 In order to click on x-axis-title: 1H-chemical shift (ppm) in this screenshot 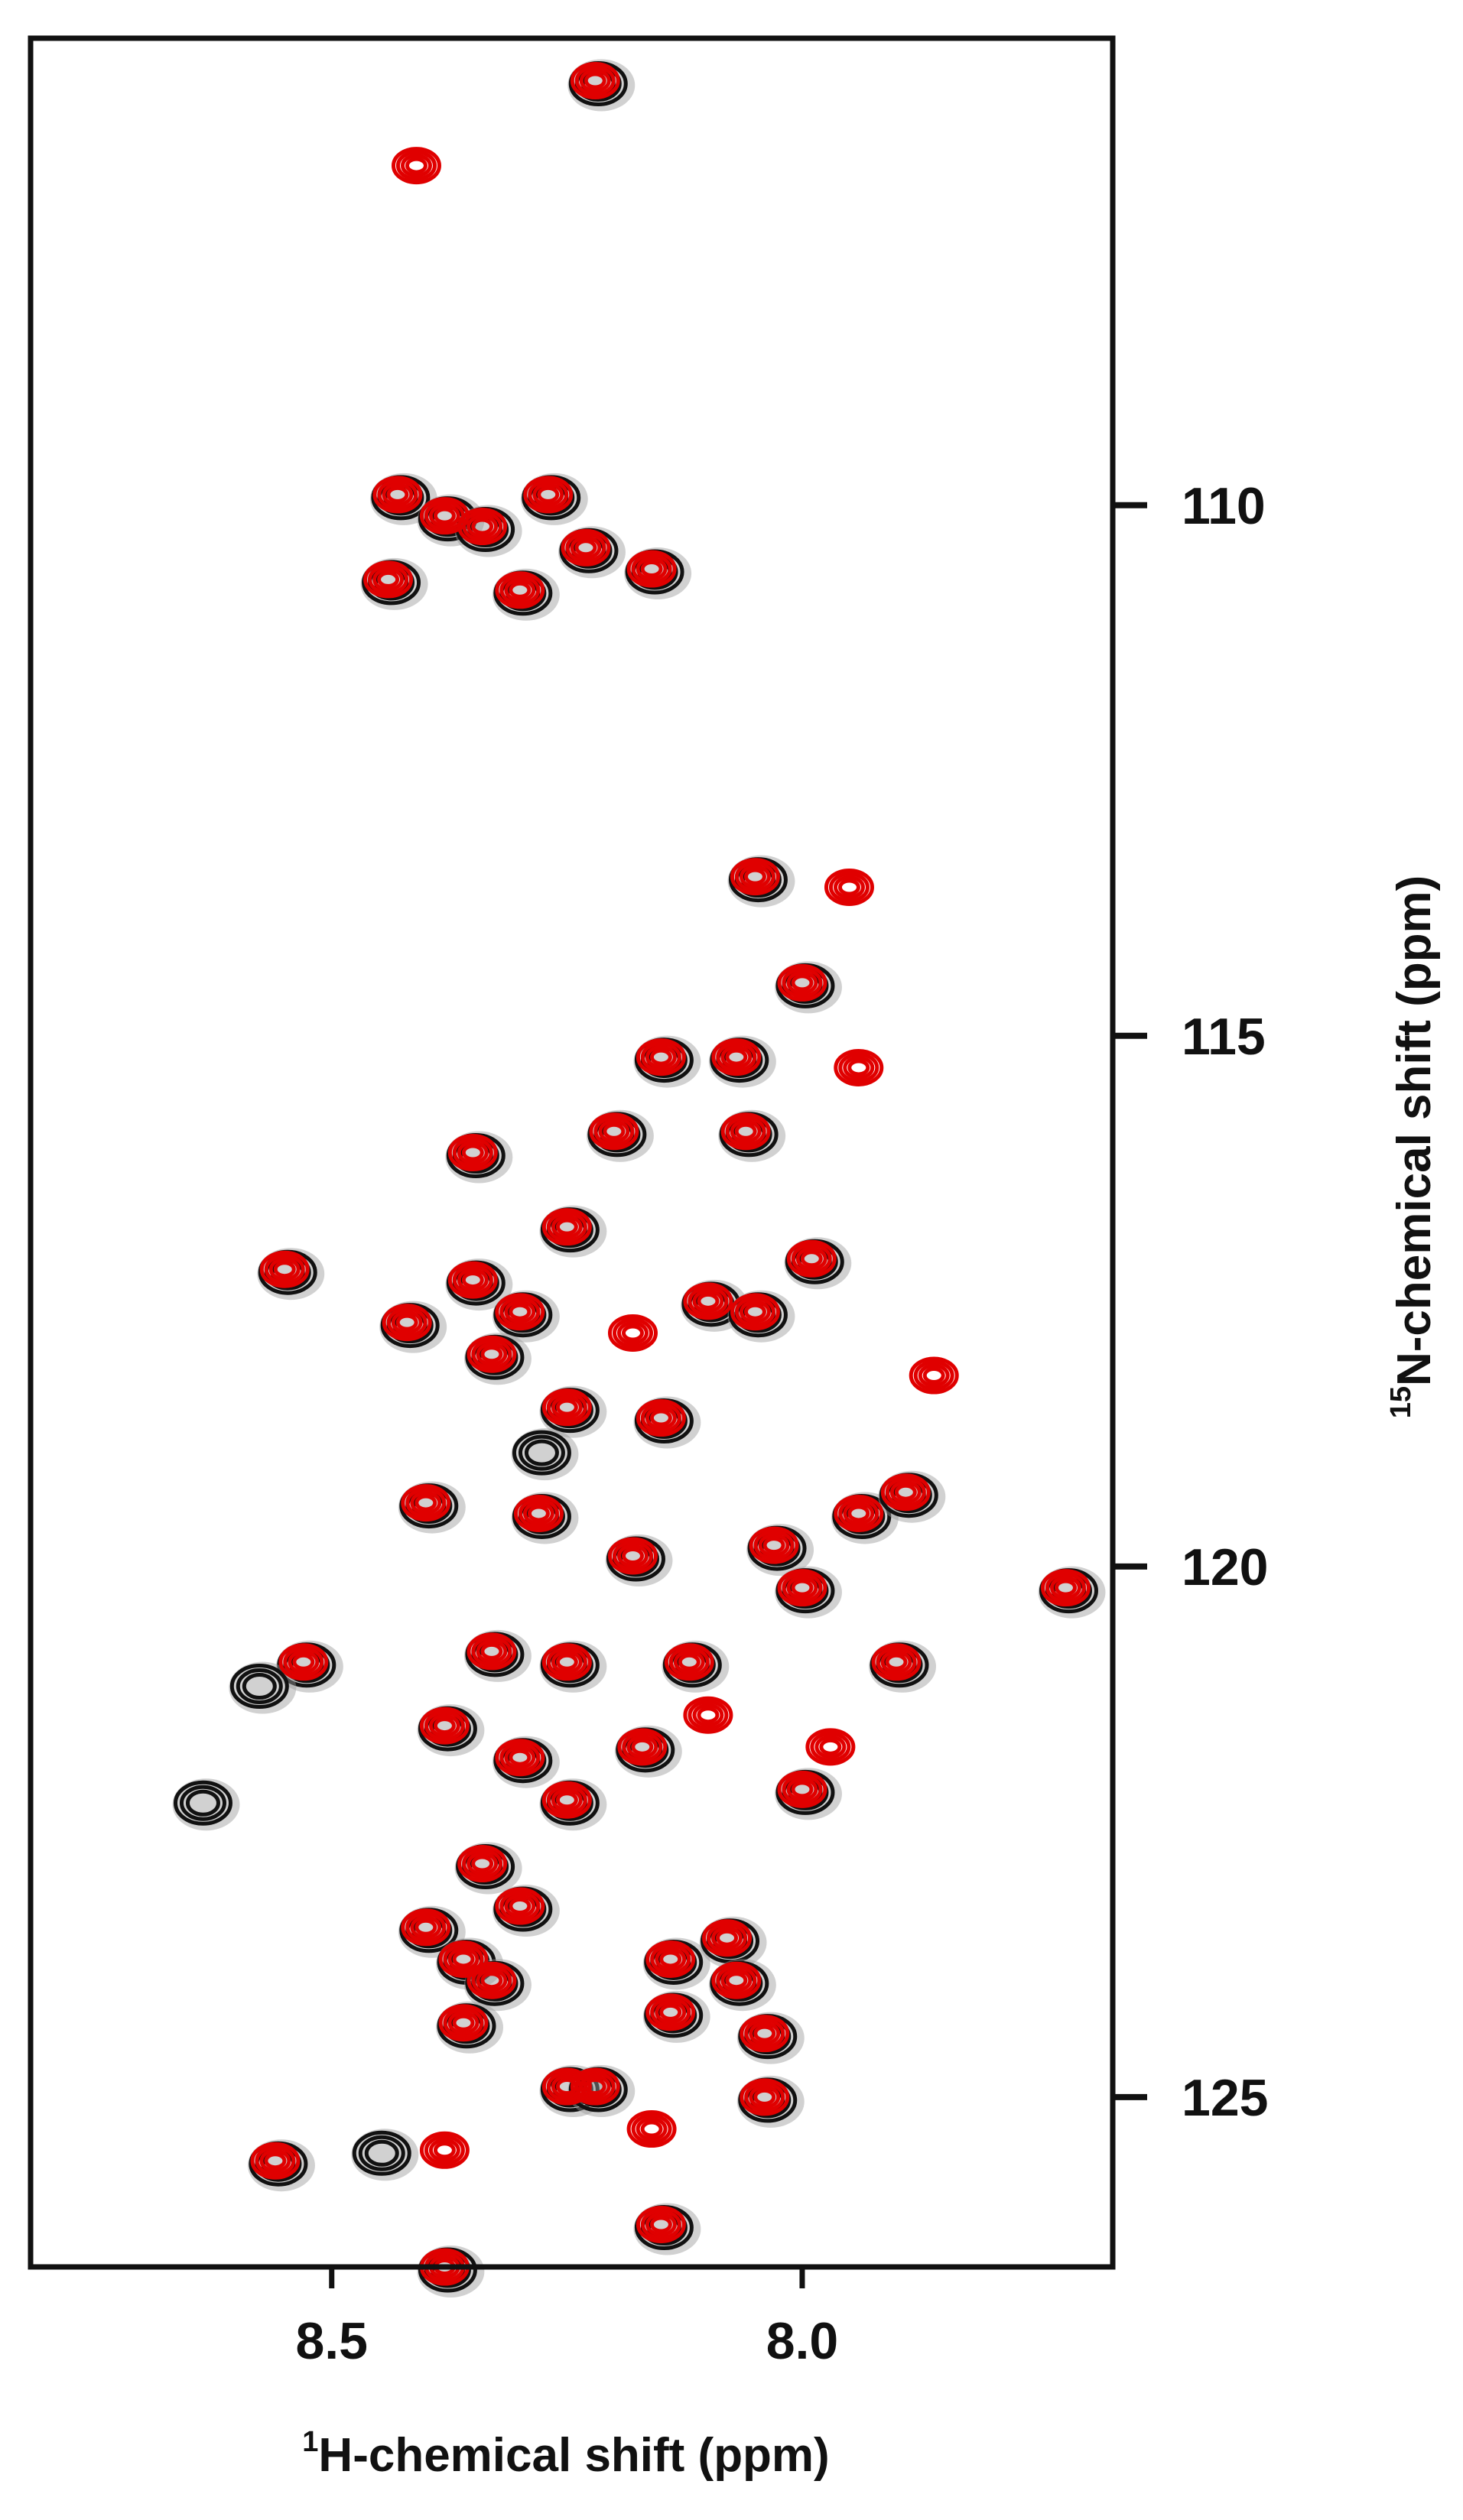, I will do `click(565, 2454)`.